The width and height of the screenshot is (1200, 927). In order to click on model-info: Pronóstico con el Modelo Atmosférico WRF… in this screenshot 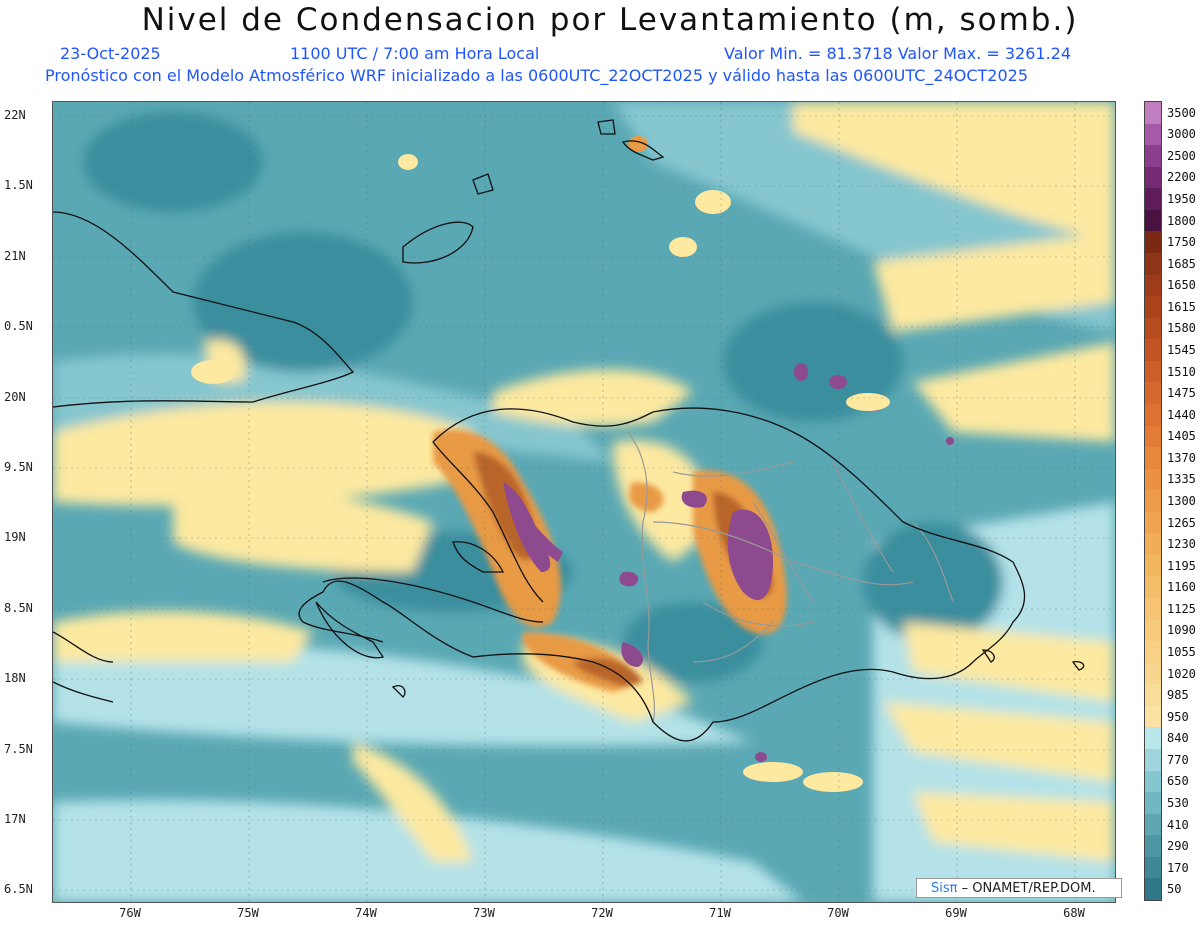, I will do `click(537, 75)`.